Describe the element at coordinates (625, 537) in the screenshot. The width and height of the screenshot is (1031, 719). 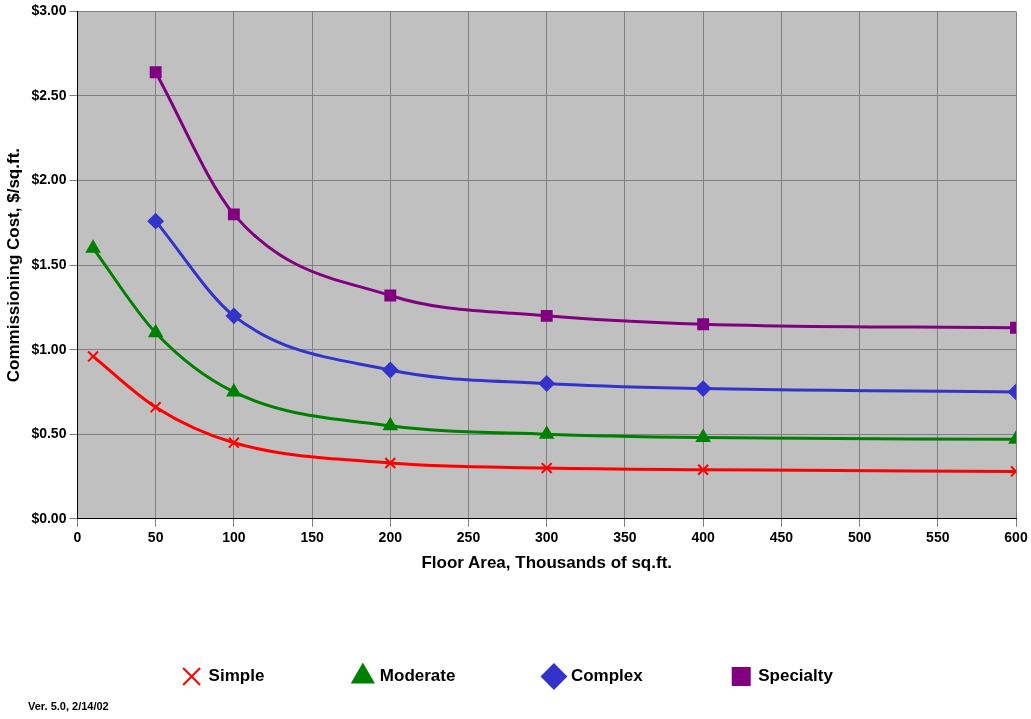
I see `x-tick-label: 350` at that location.